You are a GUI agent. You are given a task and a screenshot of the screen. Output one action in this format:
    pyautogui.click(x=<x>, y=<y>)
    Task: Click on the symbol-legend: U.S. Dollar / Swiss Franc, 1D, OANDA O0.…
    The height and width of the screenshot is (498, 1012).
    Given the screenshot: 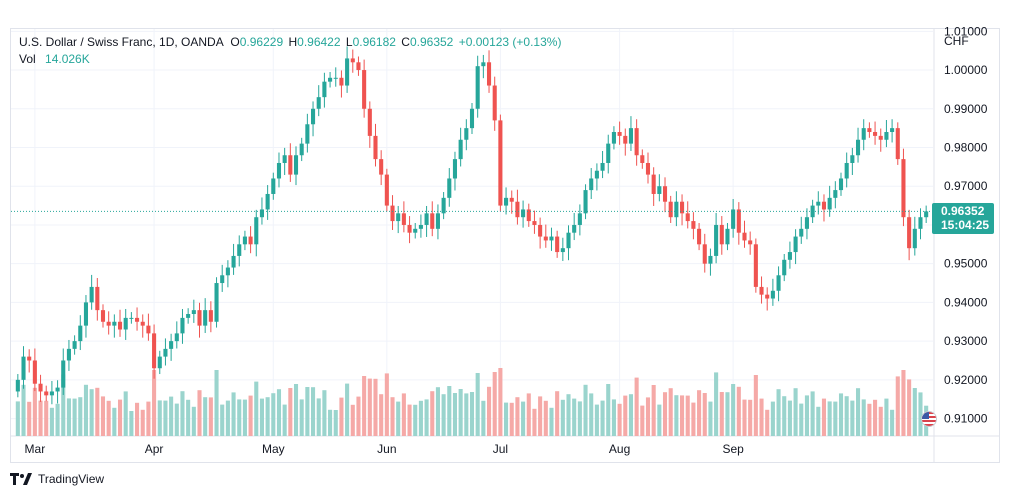 What is the action you would take?
    pyautogui.click(x=290, y=42)
    